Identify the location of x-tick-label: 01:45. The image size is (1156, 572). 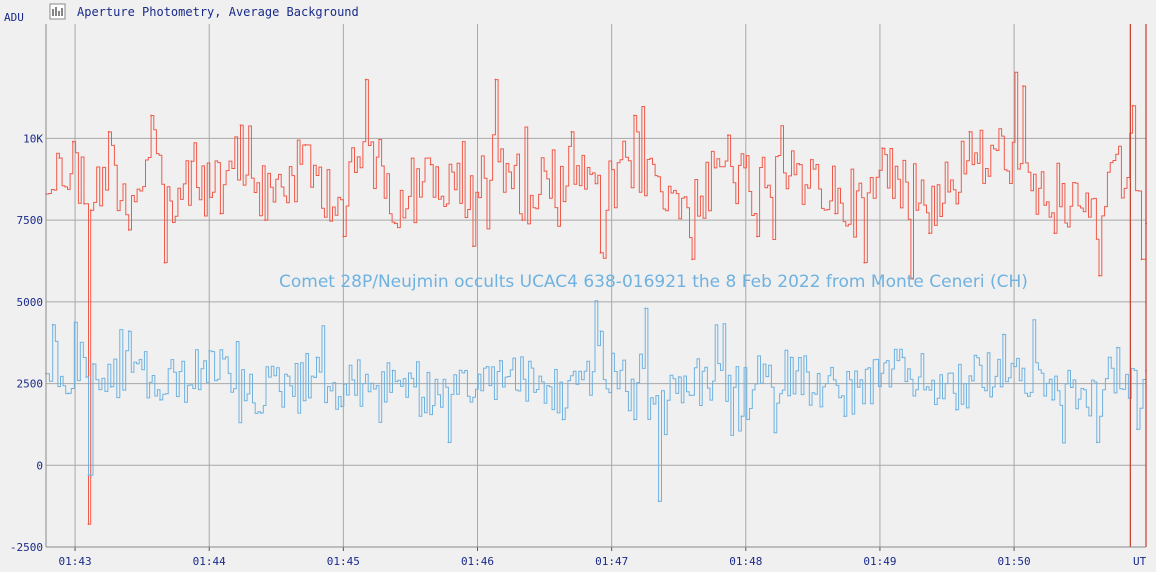
(343, 561).